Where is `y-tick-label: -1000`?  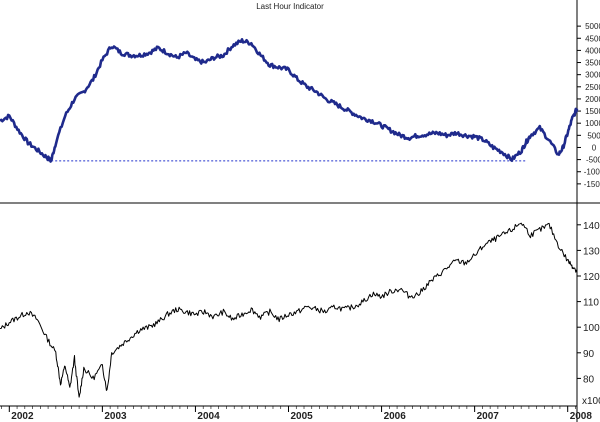 y-tick-label: -1000 is located at coordinates (592, 172).